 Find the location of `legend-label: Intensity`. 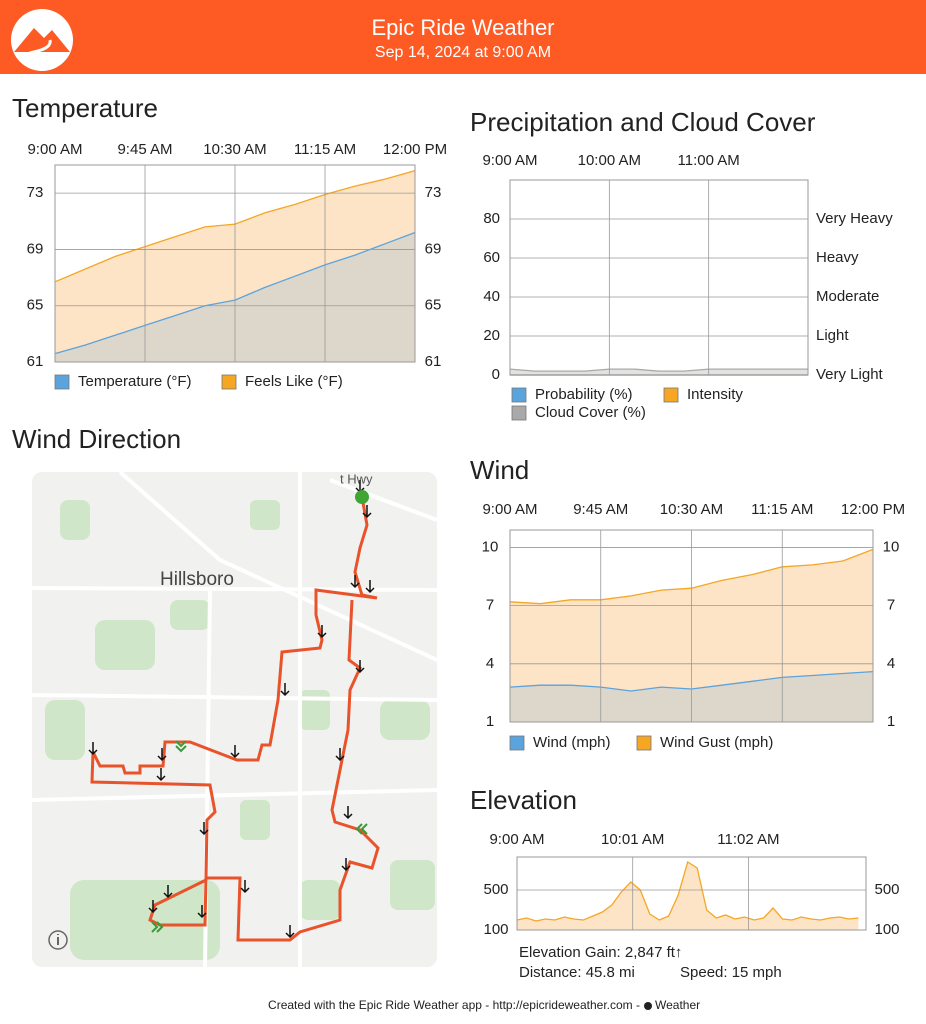

legend-label: Intensity is located at coordinates (715, 394).